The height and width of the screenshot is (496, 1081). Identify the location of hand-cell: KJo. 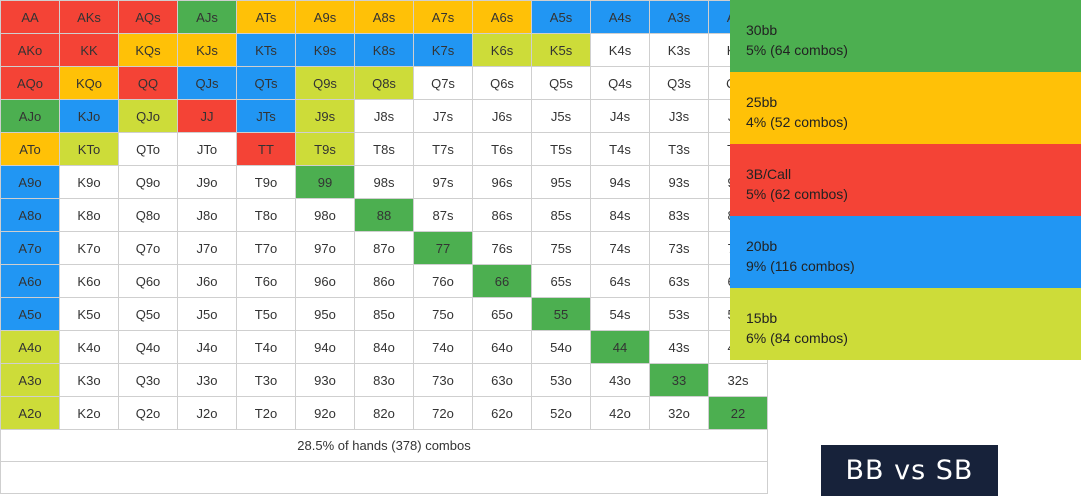
(89, 116).